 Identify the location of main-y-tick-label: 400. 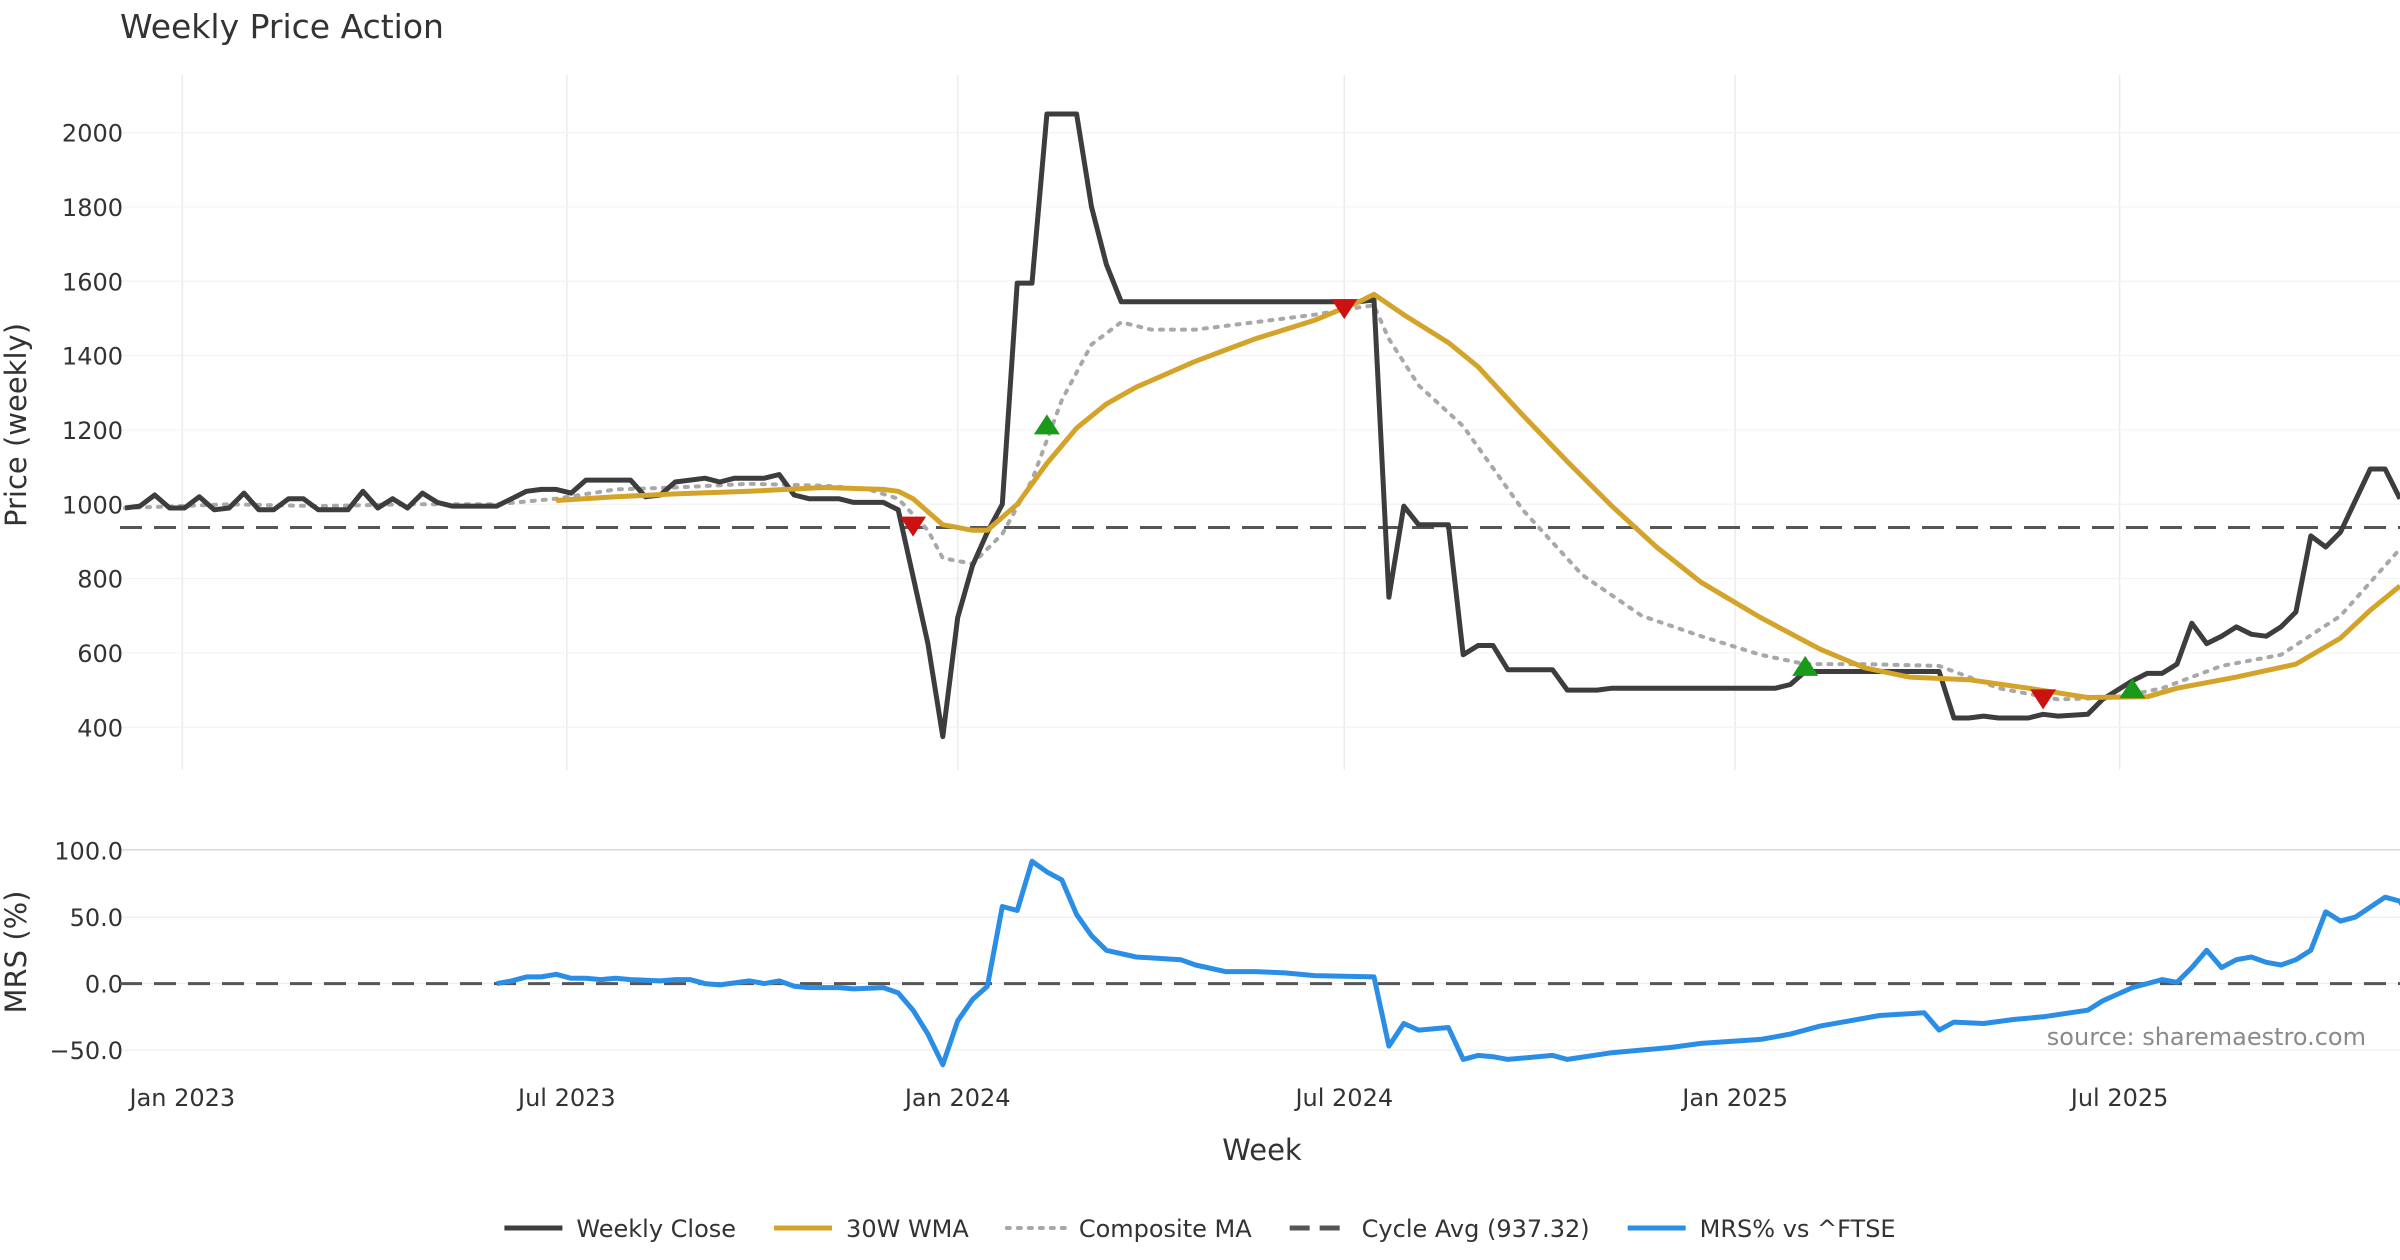
(100, 728).